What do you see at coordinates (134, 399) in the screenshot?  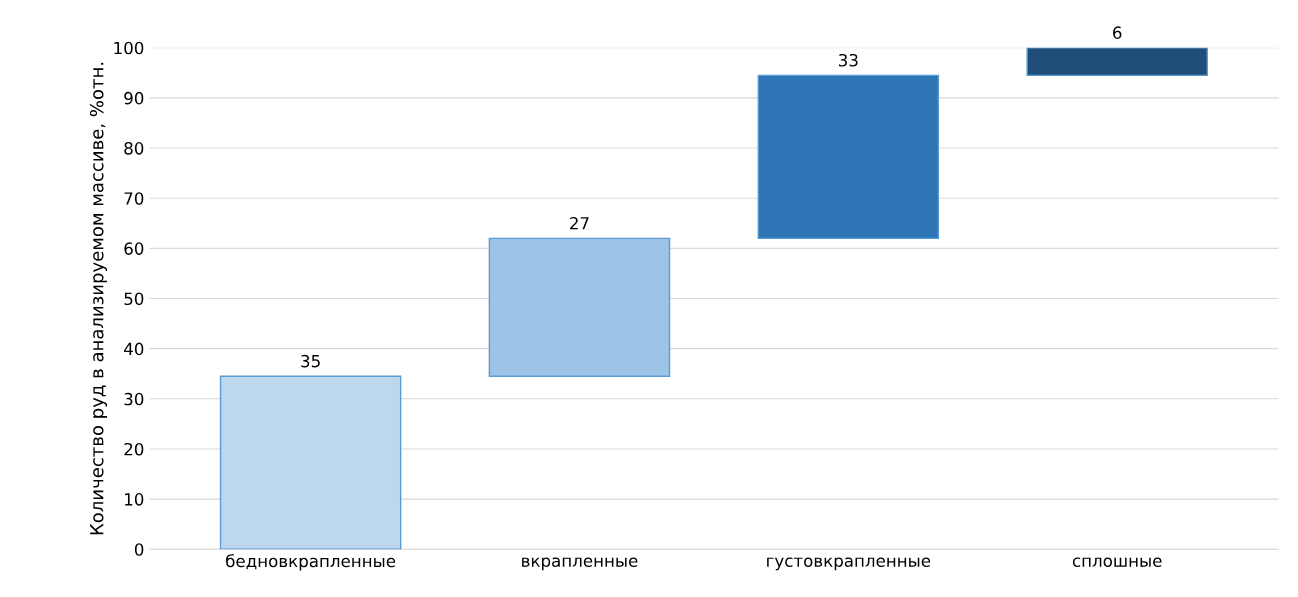 I see `y-tick-label: 30` at bounding box center [134, 399].